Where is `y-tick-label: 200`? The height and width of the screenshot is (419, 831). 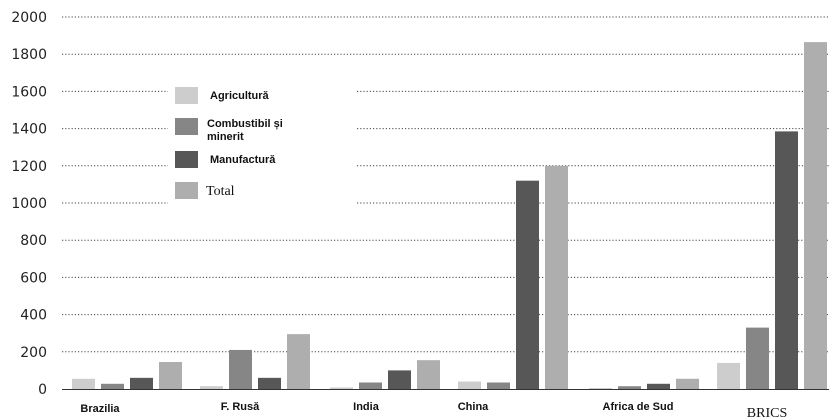 y-tick-label: 200 is located at coordinates (33, 353).